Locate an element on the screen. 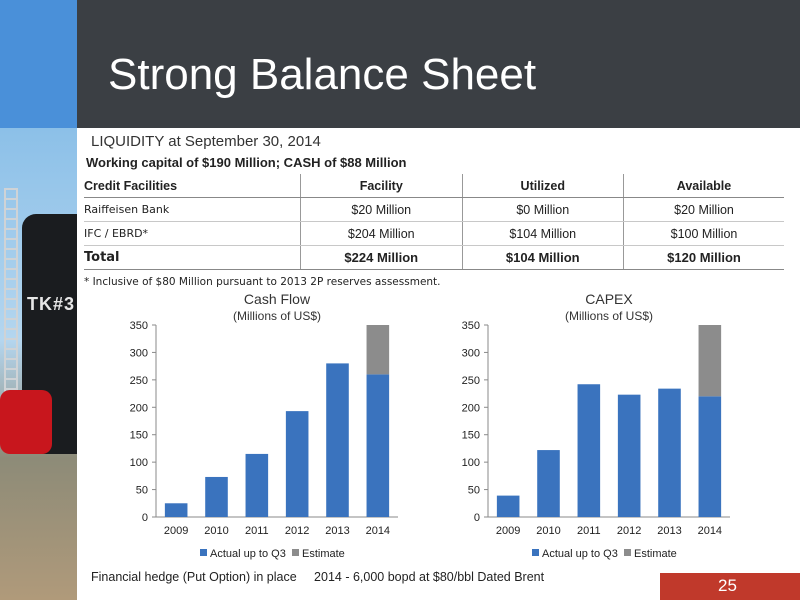 This screenshot has width=800, height=600. cell-available: $120 Million is located at coordinates (703, 257).